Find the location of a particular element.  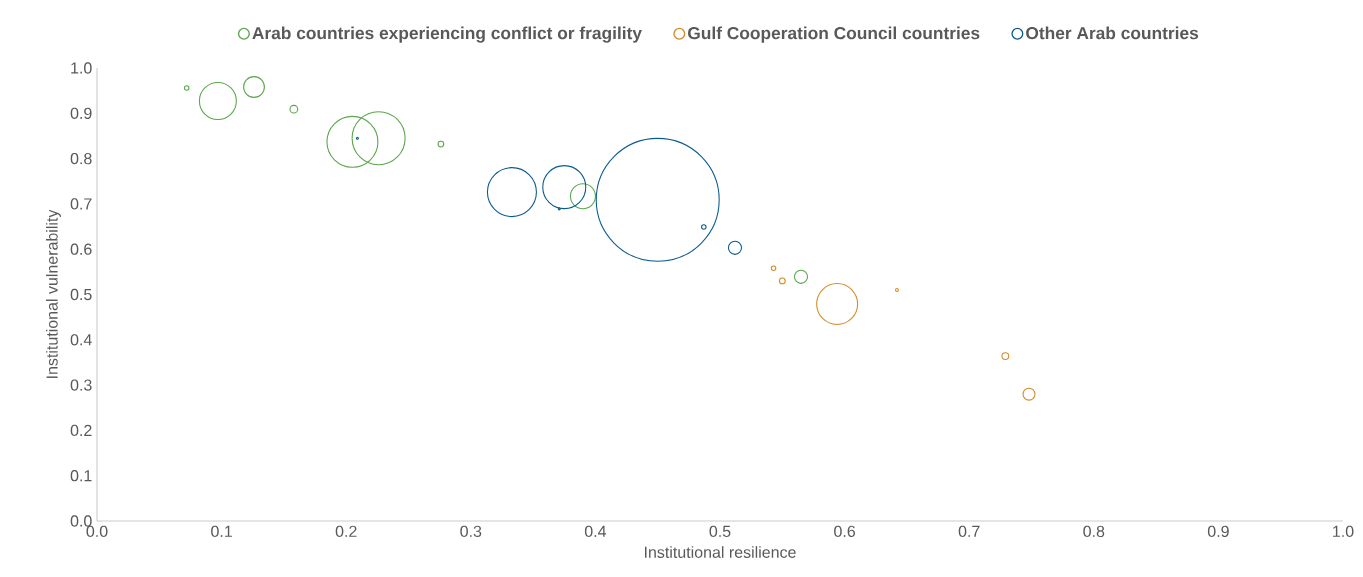

y-tick-label: 0.7 is located at coordinates (81, 204).